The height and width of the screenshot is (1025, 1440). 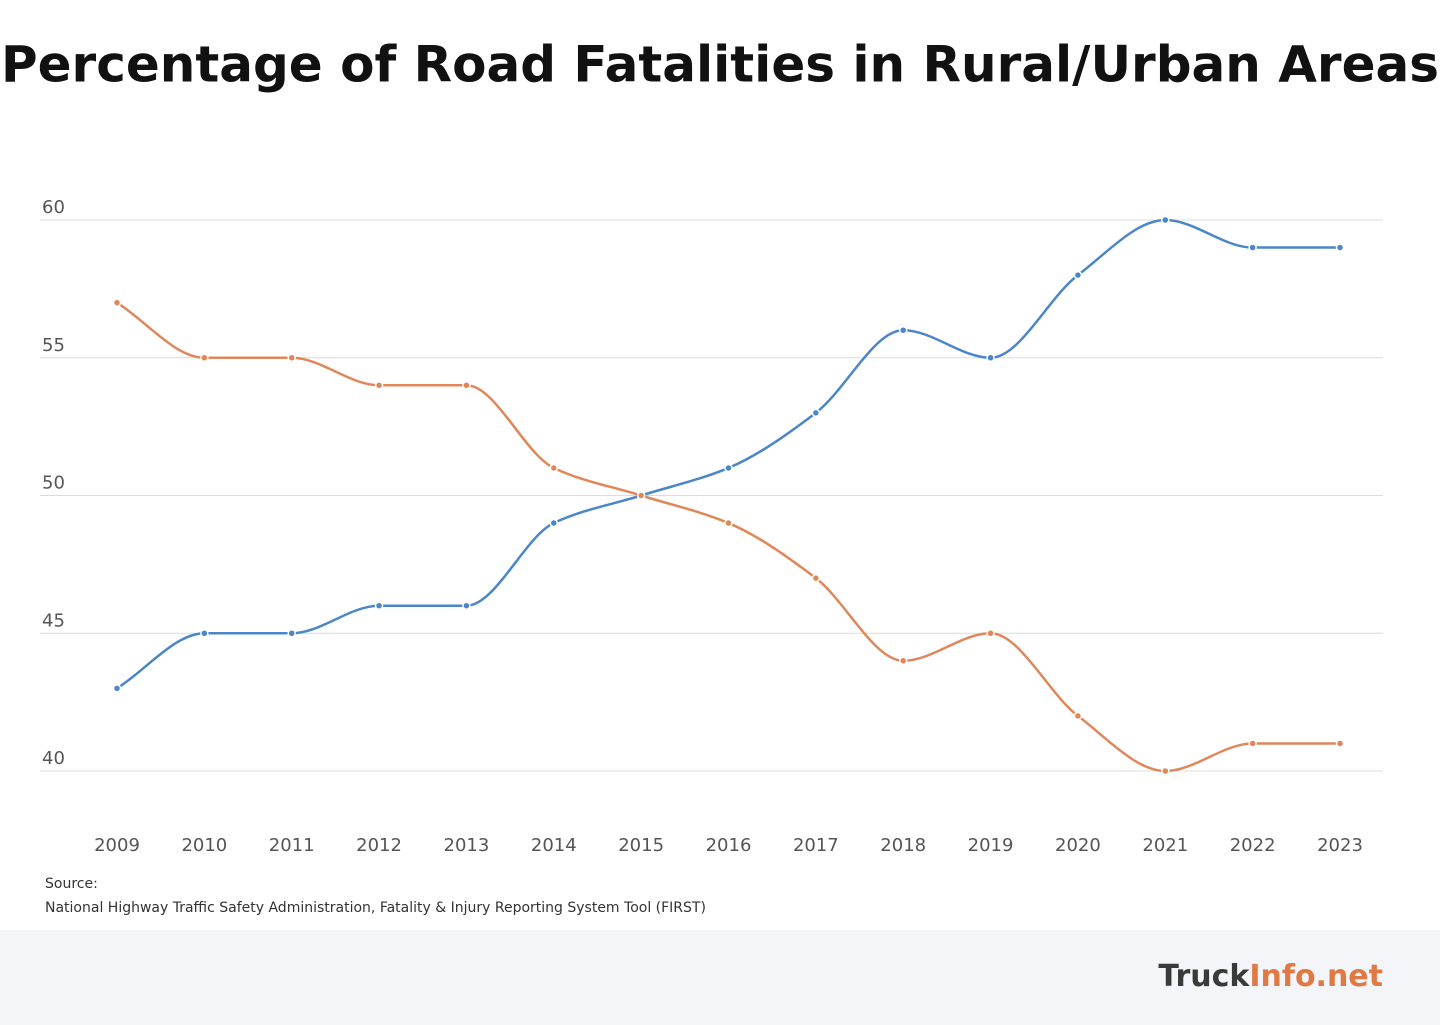 I want to click on brand: TruckInfo.net, so click(x=1270, y=976).